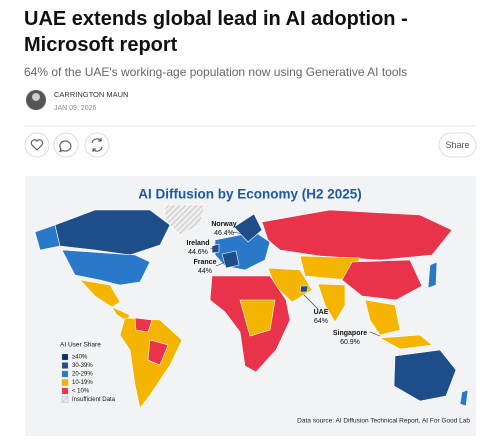  I want to click on annotation-name: UAE, so click(321, 312).